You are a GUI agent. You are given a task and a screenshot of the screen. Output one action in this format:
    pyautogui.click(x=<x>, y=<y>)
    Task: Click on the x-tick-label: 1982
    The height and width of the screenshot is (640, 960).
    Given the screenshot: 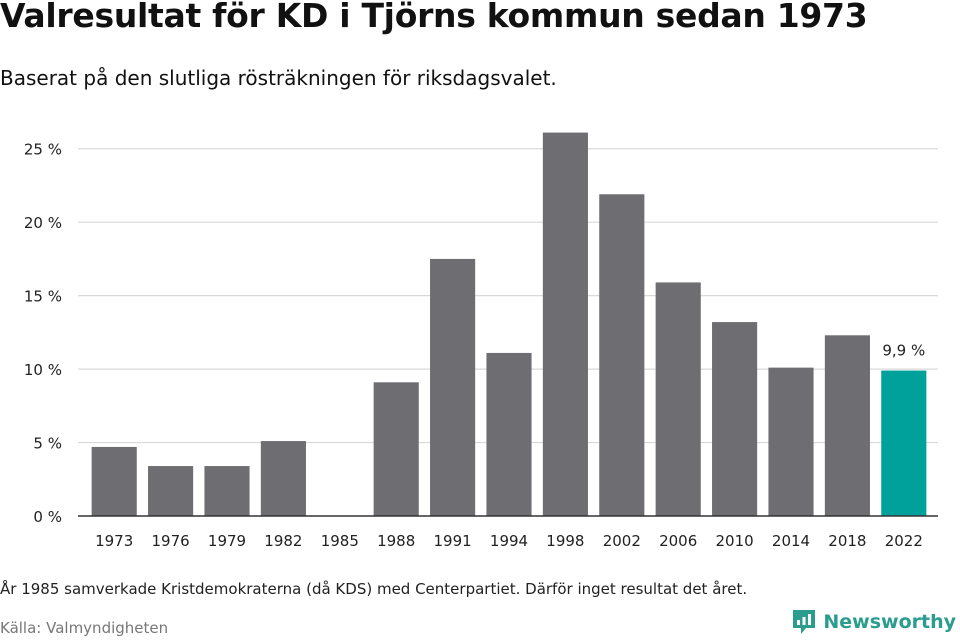 What is the action you would take?
    pyautogui.click(x=283, y=541)
    